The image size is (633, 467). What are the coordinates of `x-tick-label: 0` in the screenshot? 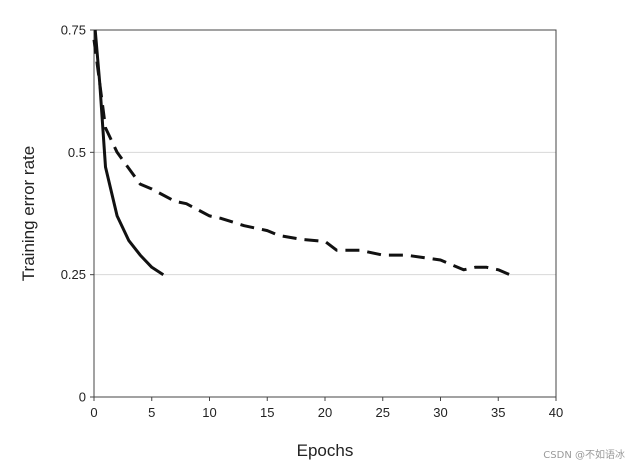 It's located at (93, 412).